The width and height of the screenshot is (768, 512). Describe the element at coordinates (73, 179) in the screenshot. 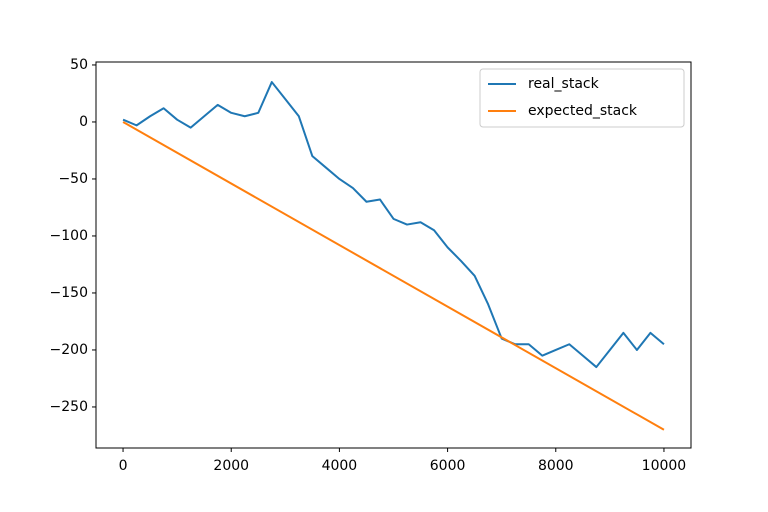

I see `y-tick-label: −50` at that location.